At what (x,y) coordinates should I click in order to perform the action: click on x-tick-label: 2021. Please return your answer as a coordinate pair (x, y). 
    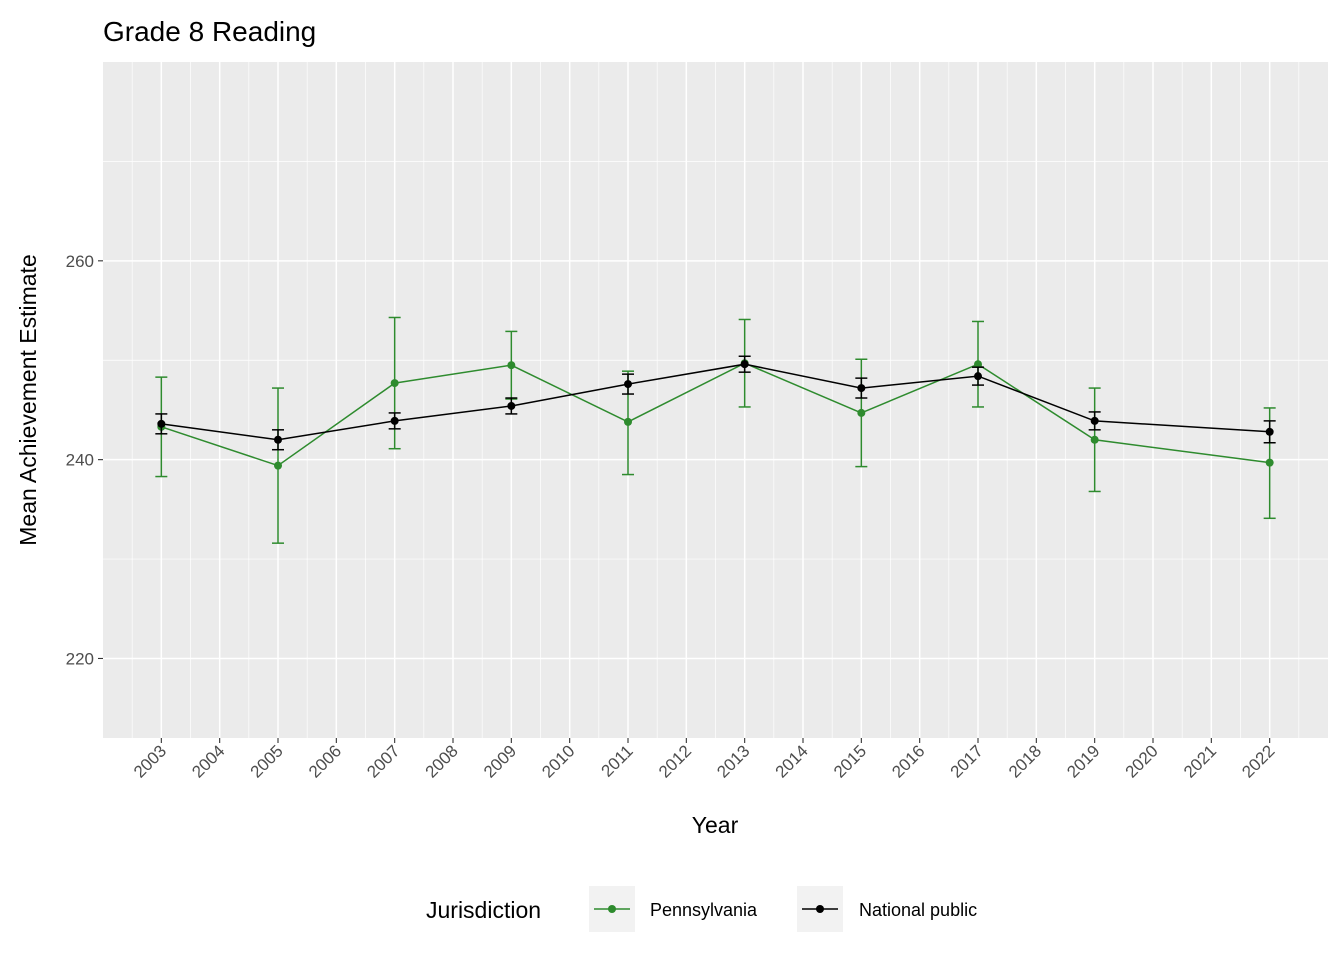
    Looking at the image, I should click on (1200, 761).